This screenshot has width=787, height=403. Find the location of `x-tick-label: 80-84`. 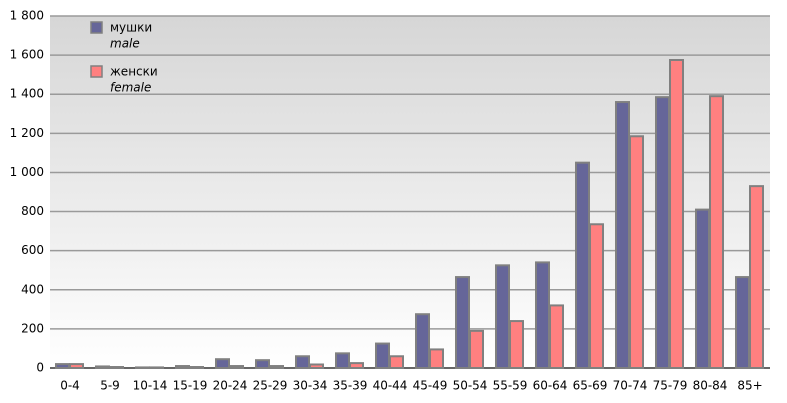

x-tick-label: 80-84 is located at coordinates (710, 386).